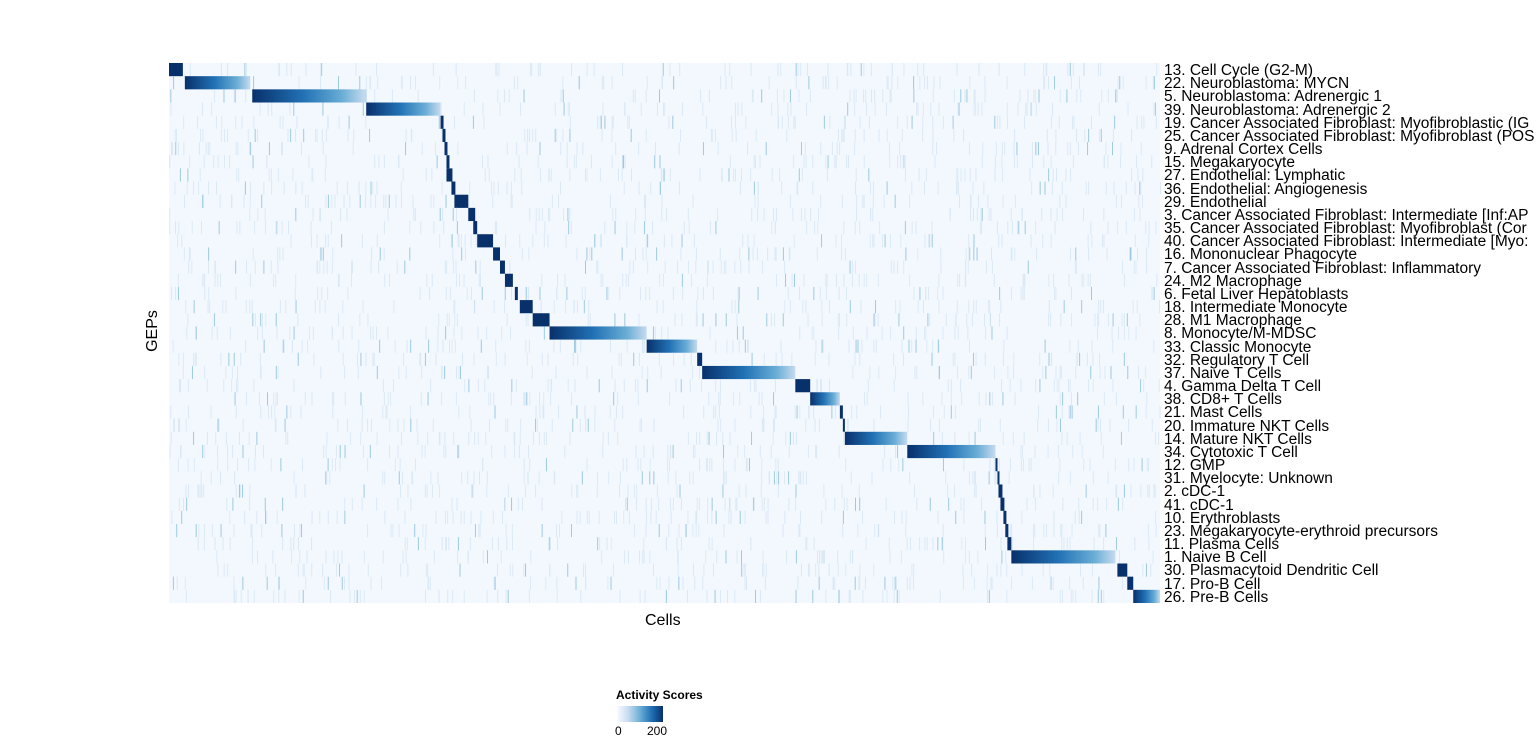 The width and height of the screenshot is (1540, 743). Describe the element at coordinates (1195, 466) in the screenshot. I see `gep-row-label: 12. GMP` at that location.